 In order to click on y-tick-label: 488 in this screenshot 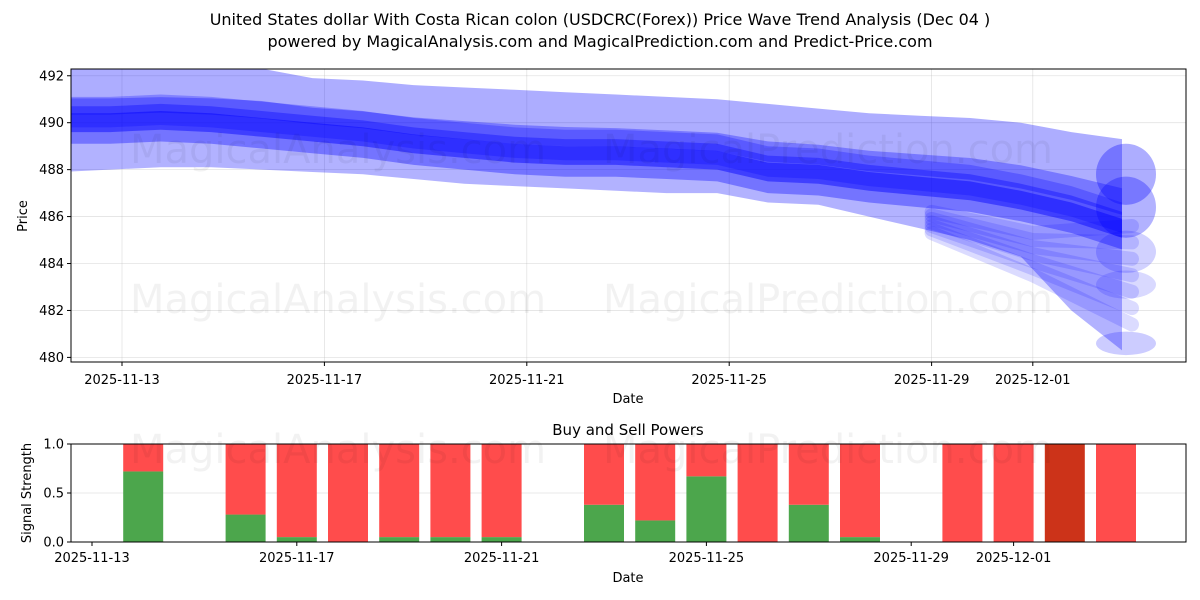, I will do `click(51, 170)`.